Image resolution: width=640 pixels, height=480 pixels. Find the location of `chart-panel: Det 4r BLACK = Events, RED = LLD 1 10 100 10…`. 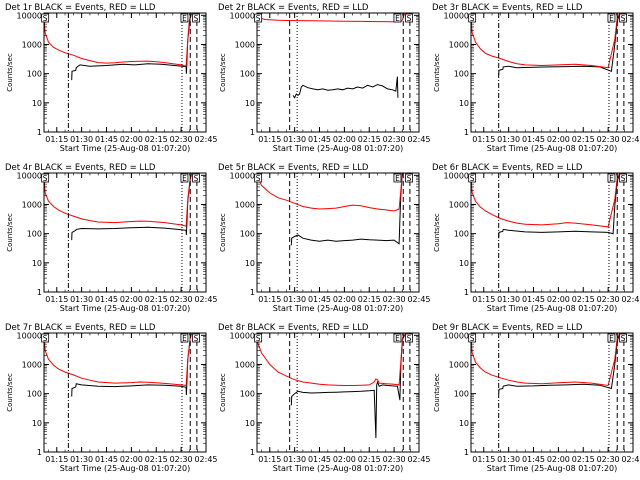

chart-panel: Det 4r BLACK = Events, RED = LLD 1 10 100 10… is located at coordinates (111, 238).